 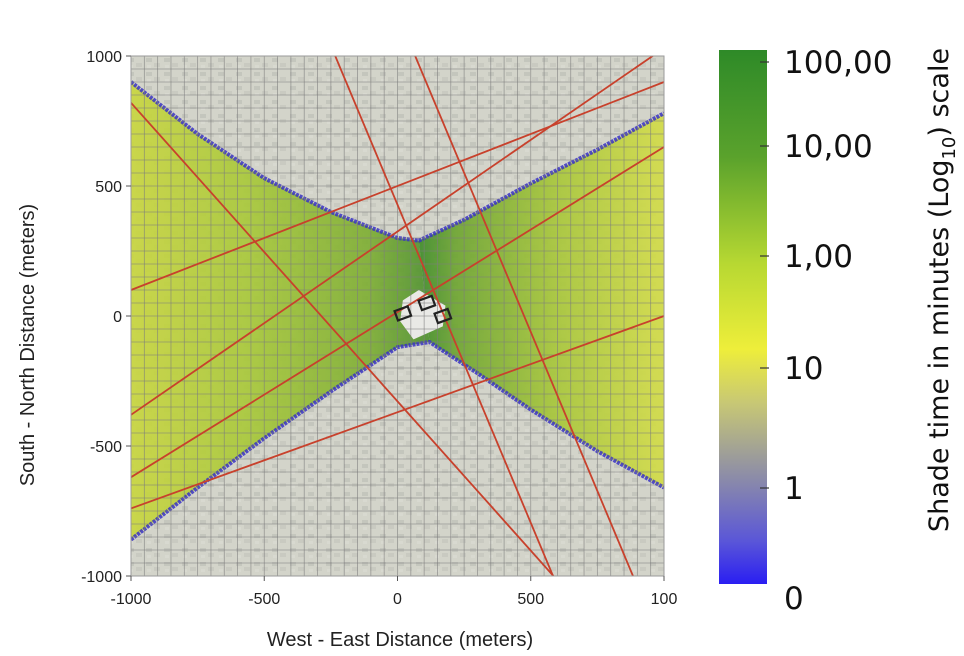 What do you see at coordinates (743, 317) in the screenshot?
I see `colorbar-gradient` at bounding box center [743, 317].